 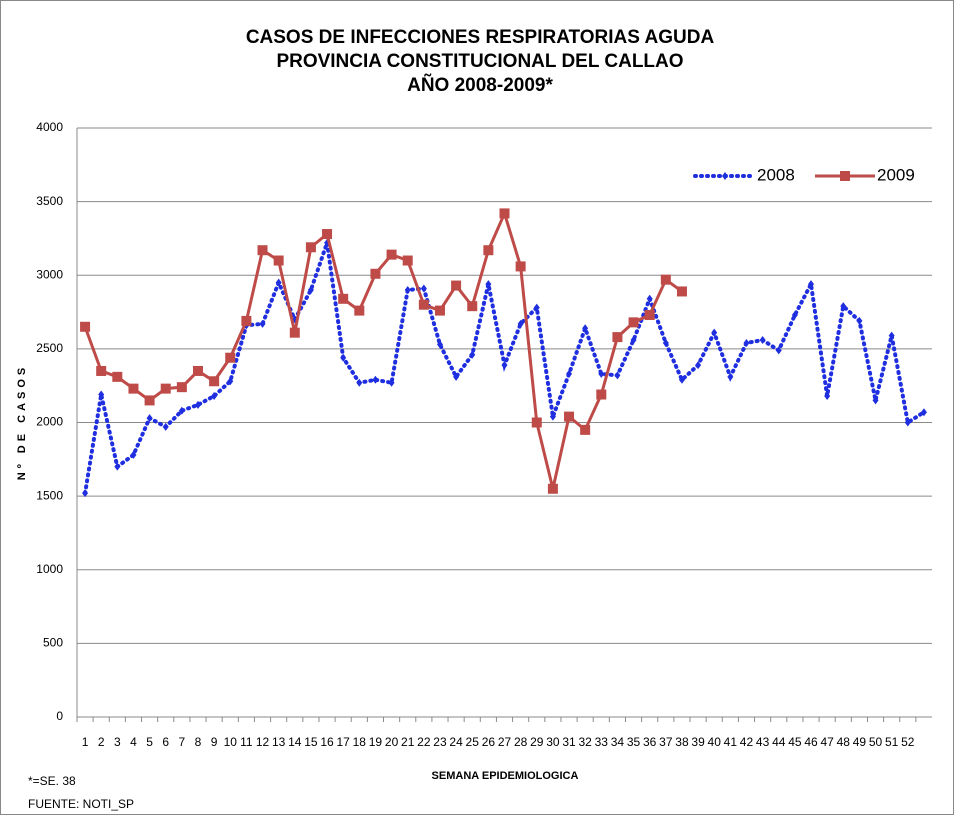 I want to click on x-tick-label: 30, so click(x=553, y=742).